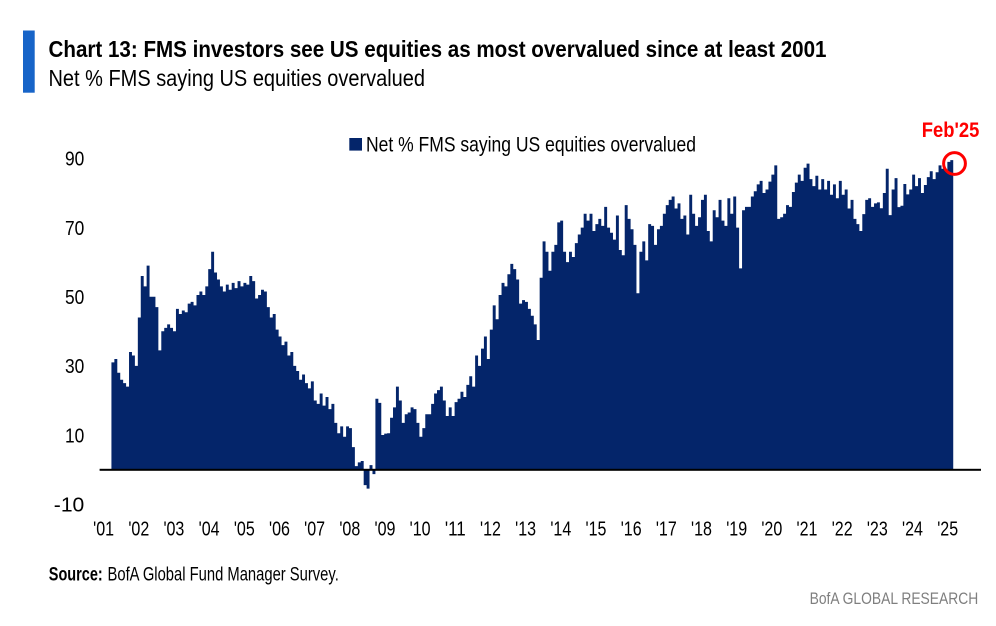 The height and width of the screenshot is (626, 996). Describe the element at coordinates (912, 529) in the screenshot. I see `svg-text: '24` at that location.